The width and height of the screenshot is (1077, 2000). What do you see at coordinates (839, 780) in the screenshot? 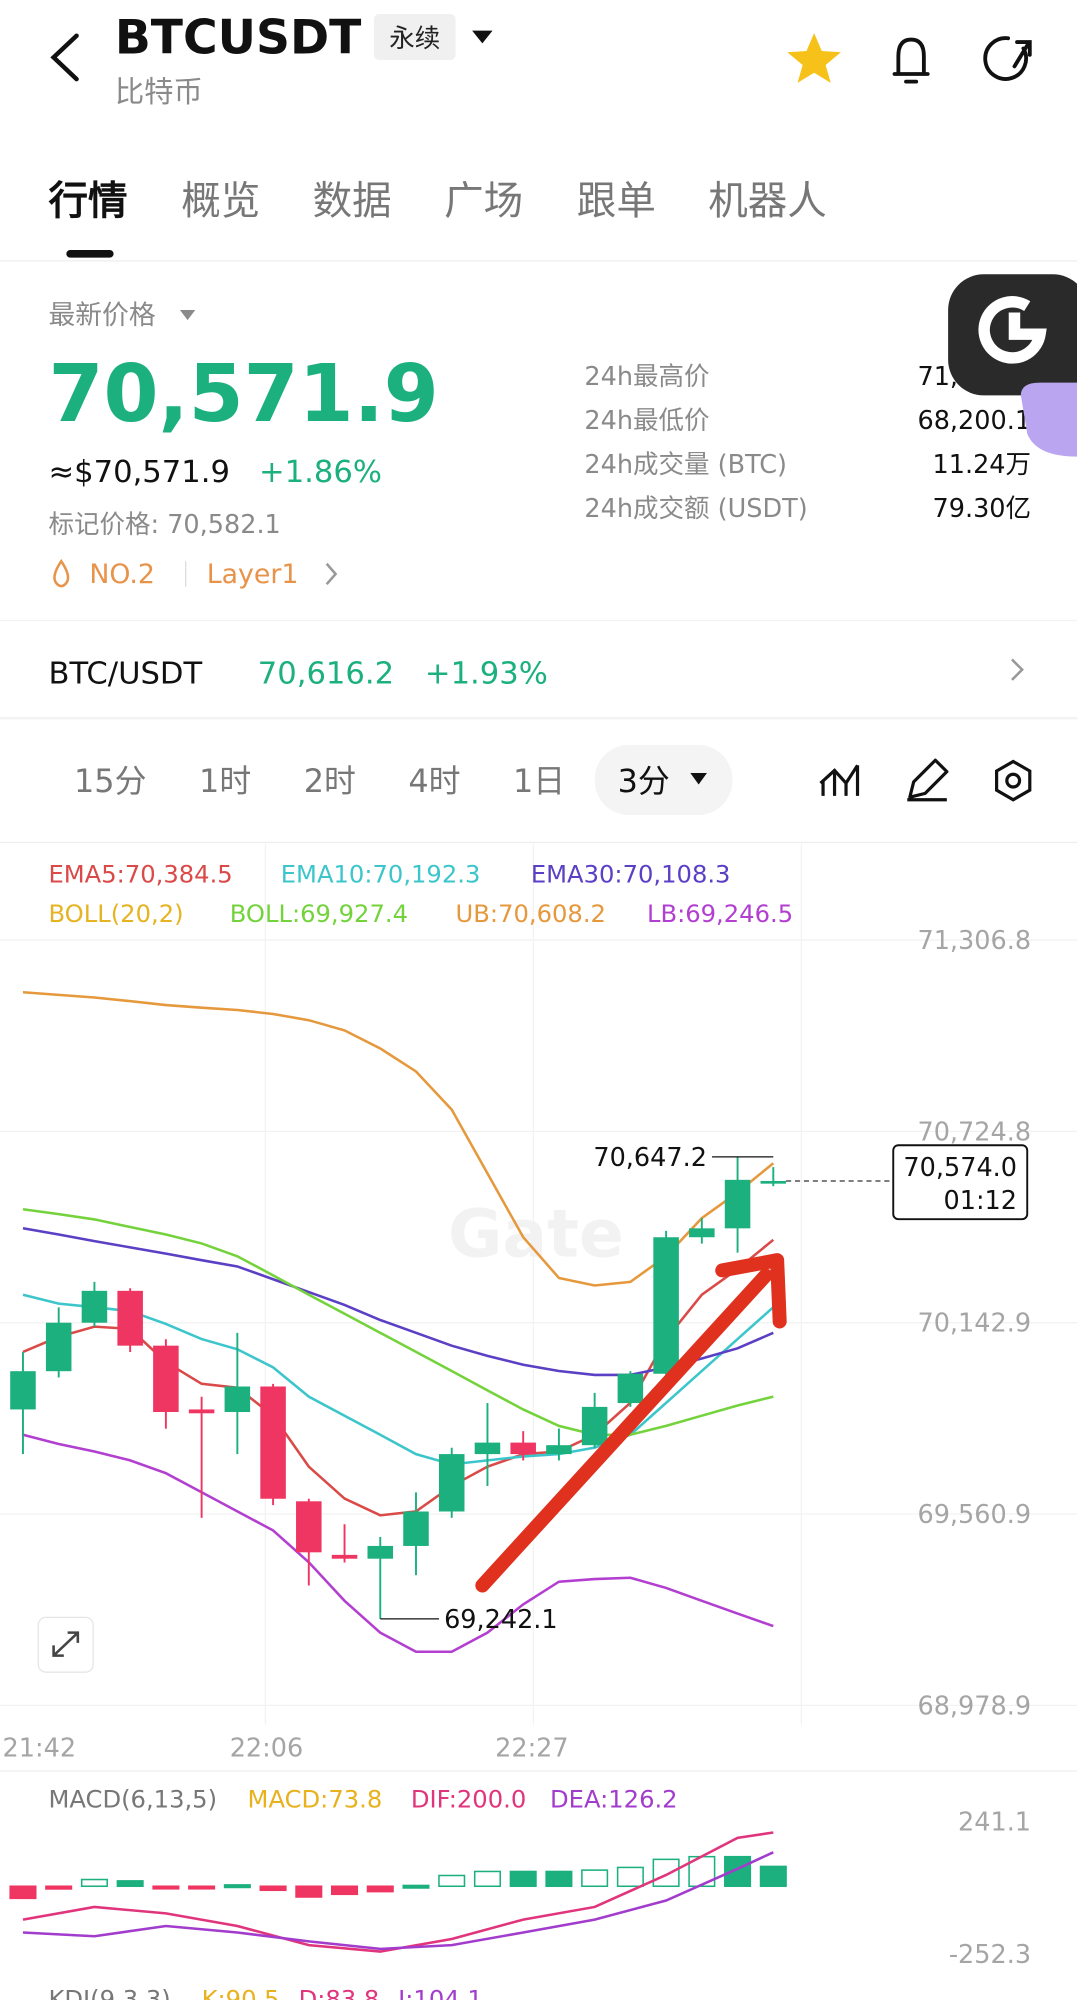
I see `indicator-icon` at bounding box center [839, 780].